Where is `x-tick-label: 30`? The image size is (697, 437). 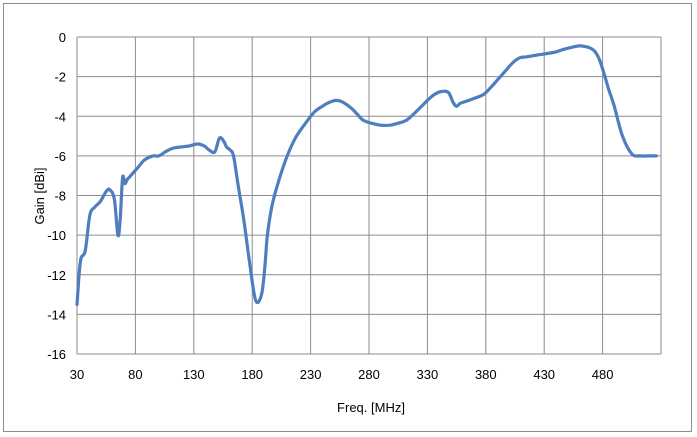 x-tick-label: 30 is located at coordinates (77, 374).